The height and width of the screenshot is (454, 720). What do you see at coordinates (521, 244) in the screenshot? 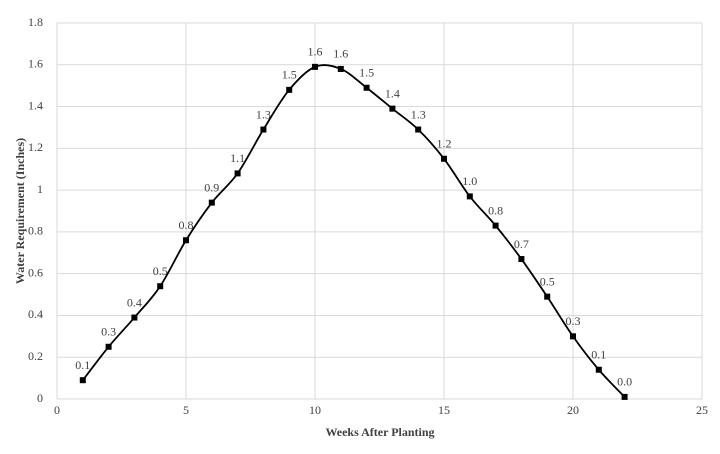
I see `data-label: 0.7` at bounding box center [521, 244].